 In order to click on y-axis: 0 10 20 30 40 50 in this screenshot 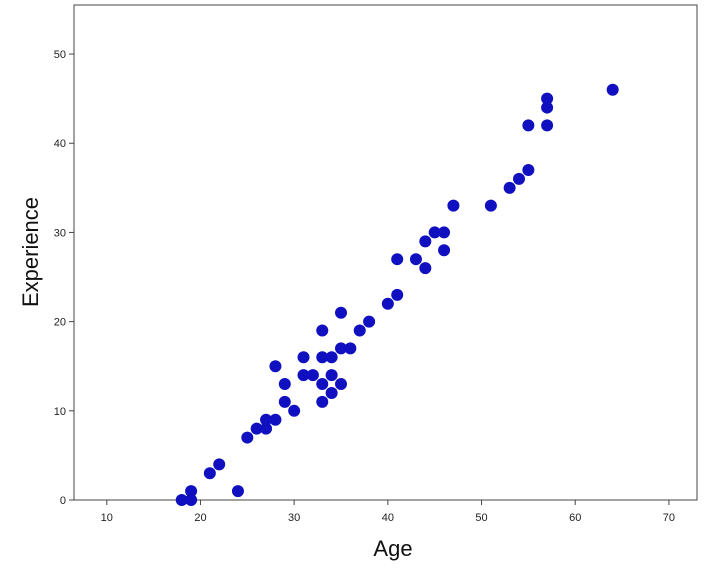, I will do `click(64, 278)`.